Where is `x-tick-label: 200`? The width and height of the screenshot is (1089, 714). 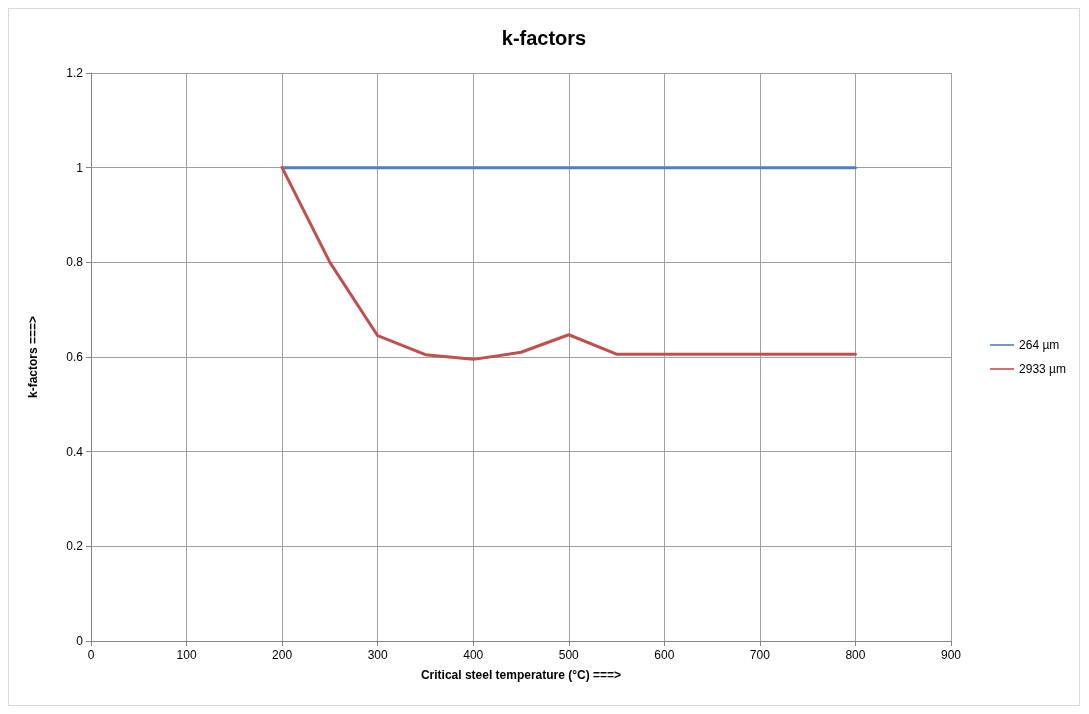
x-tick-label: 200 is located at coordinates (282, 655).